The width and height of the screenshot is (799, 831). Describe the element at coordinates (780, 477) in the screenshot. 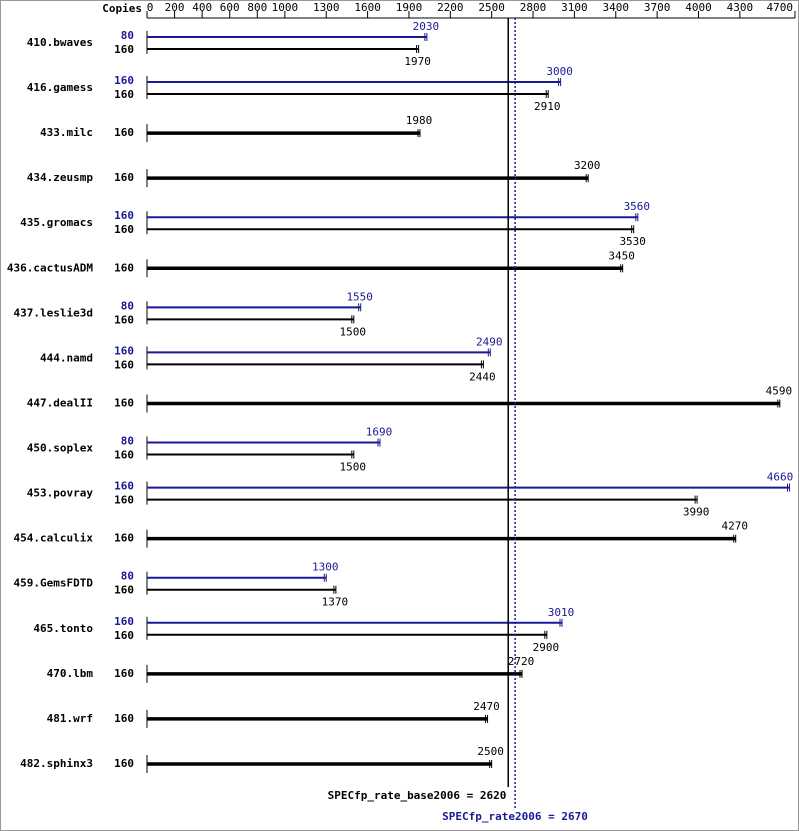

I see `peak-value-label: 4660` at that location.